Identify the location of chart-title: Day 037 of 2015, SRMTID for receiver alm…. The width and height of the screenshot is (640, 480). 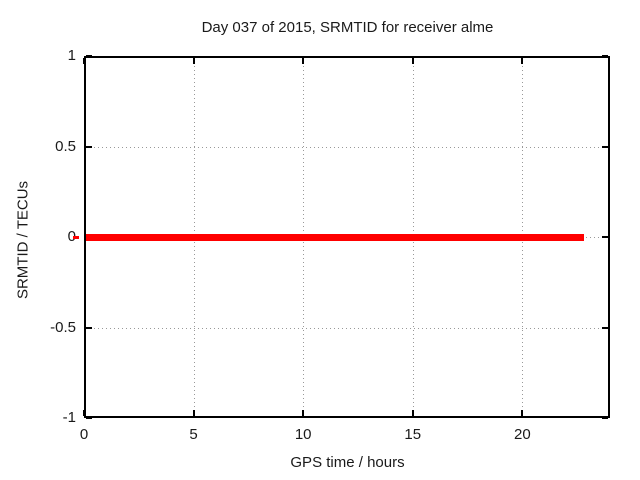
(347, 27).